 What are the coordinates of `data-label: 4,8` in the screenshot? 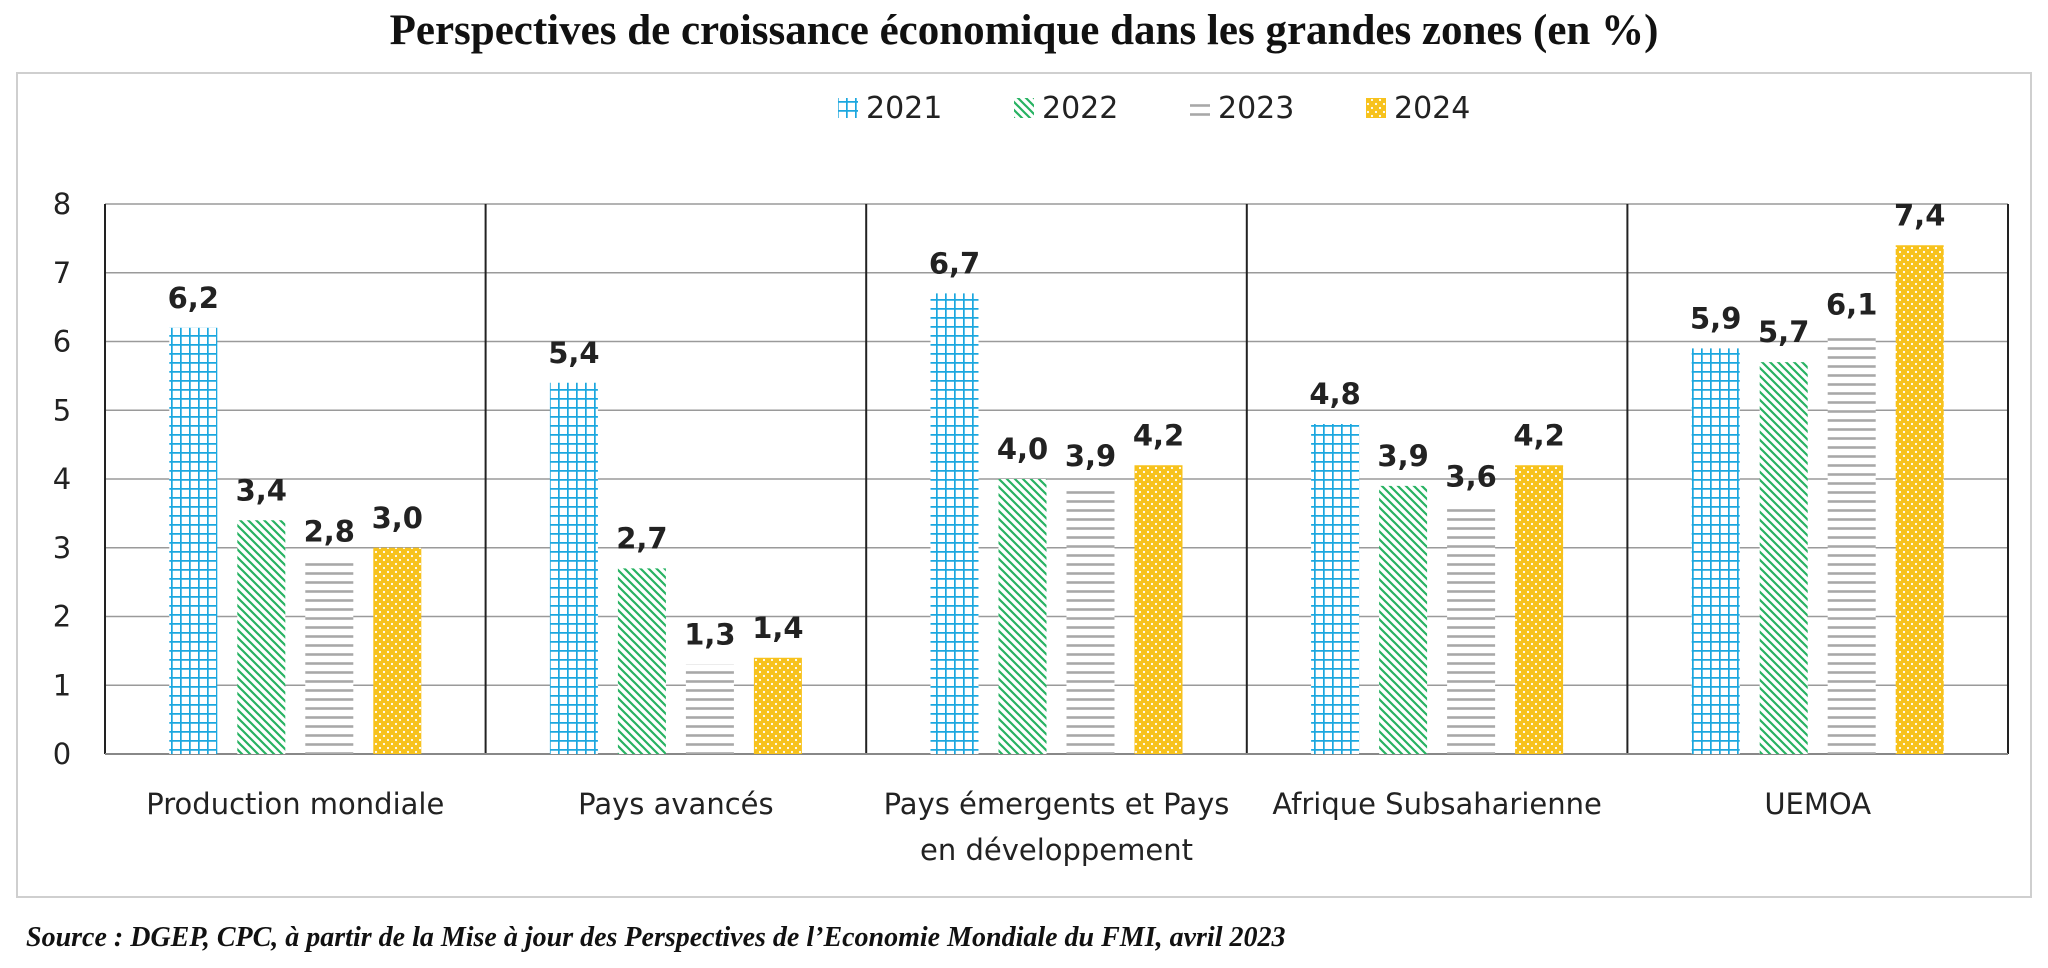 It's located at (1334, 394).